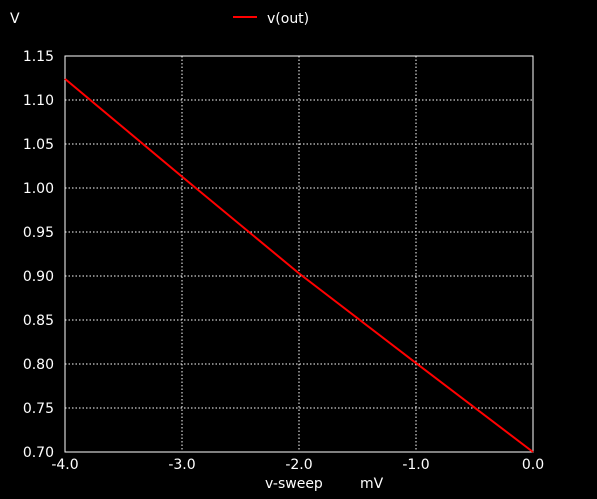 Image resolution: width=597 pixels, height=499 pixels. What do you see at coordinates (372, 484) in the screenshot?
I see `x-axis-unit: mV` at bounding box center [372, 484].